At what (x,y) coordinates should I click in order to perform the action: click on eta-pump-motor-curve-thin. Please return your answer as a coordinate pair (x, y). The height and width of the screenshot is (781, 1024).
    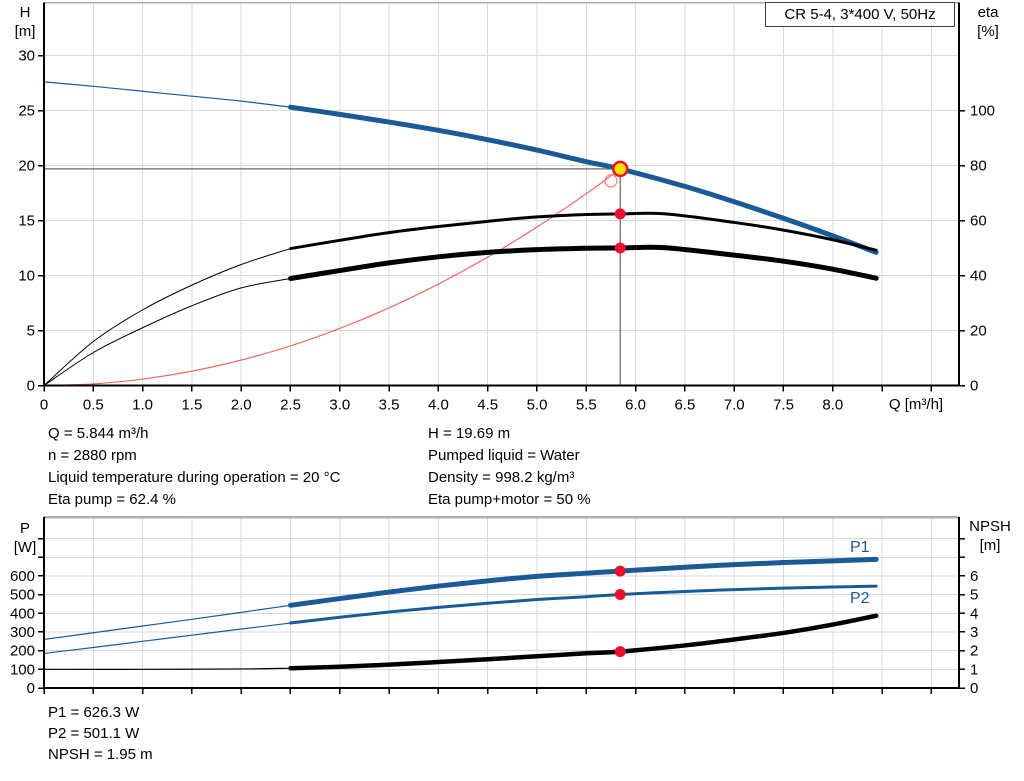
    Looking at the image, I should click on (167, 332).